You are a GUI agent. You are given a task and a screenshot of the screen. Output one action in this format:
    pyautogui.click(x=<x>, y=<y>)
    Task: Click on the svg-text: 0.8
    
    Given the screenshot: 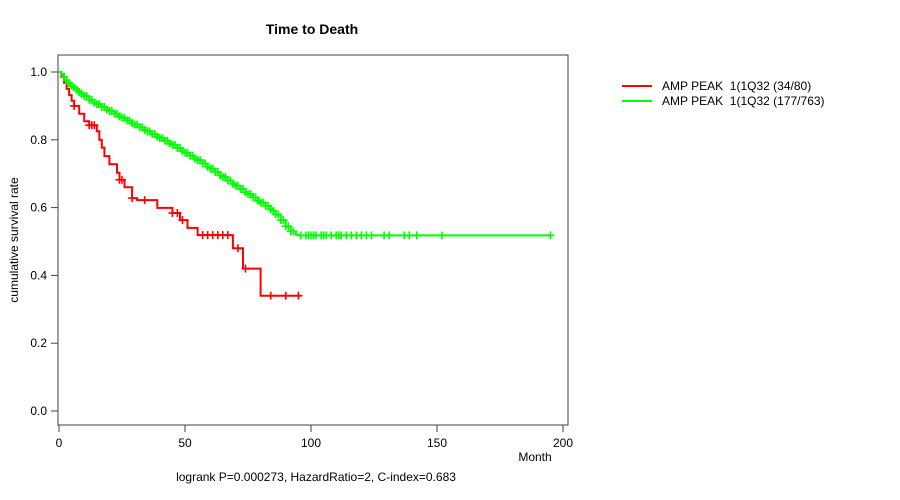 What is the action you would take?
    pyautogui.click(x=38, y=140)
    